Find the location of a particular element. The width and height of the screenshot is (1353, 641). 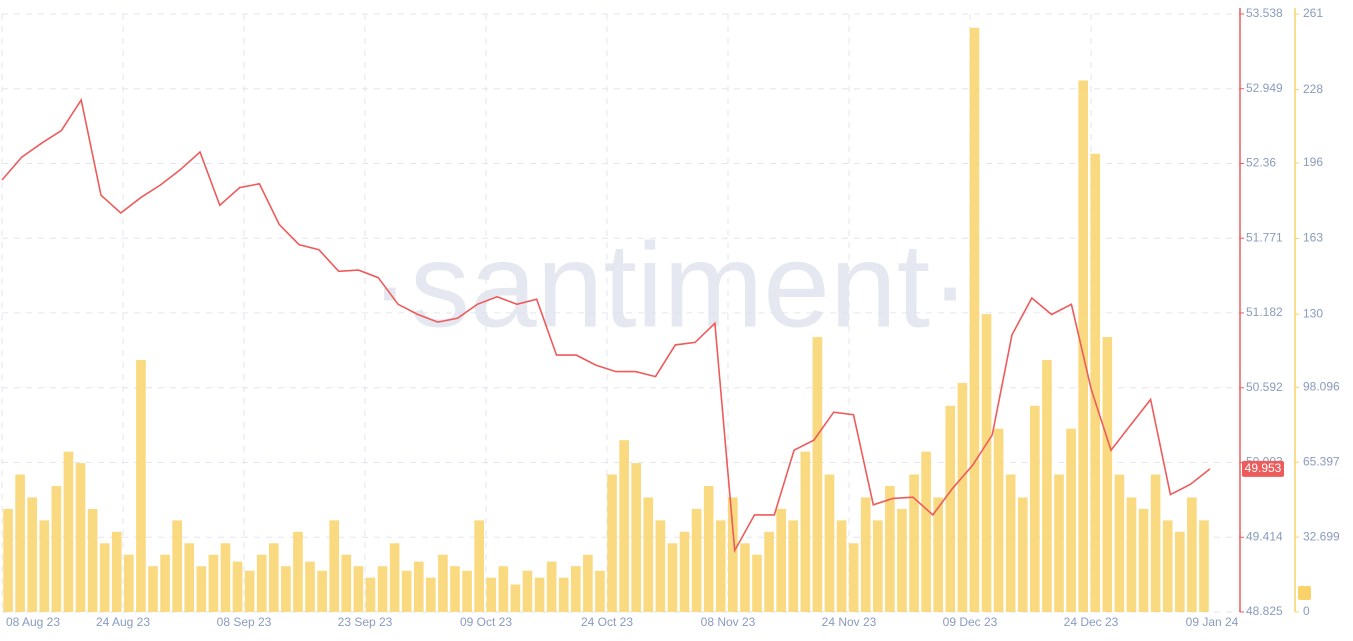

y-tick-label: 52.36 is located at coordinates (1261, 163).